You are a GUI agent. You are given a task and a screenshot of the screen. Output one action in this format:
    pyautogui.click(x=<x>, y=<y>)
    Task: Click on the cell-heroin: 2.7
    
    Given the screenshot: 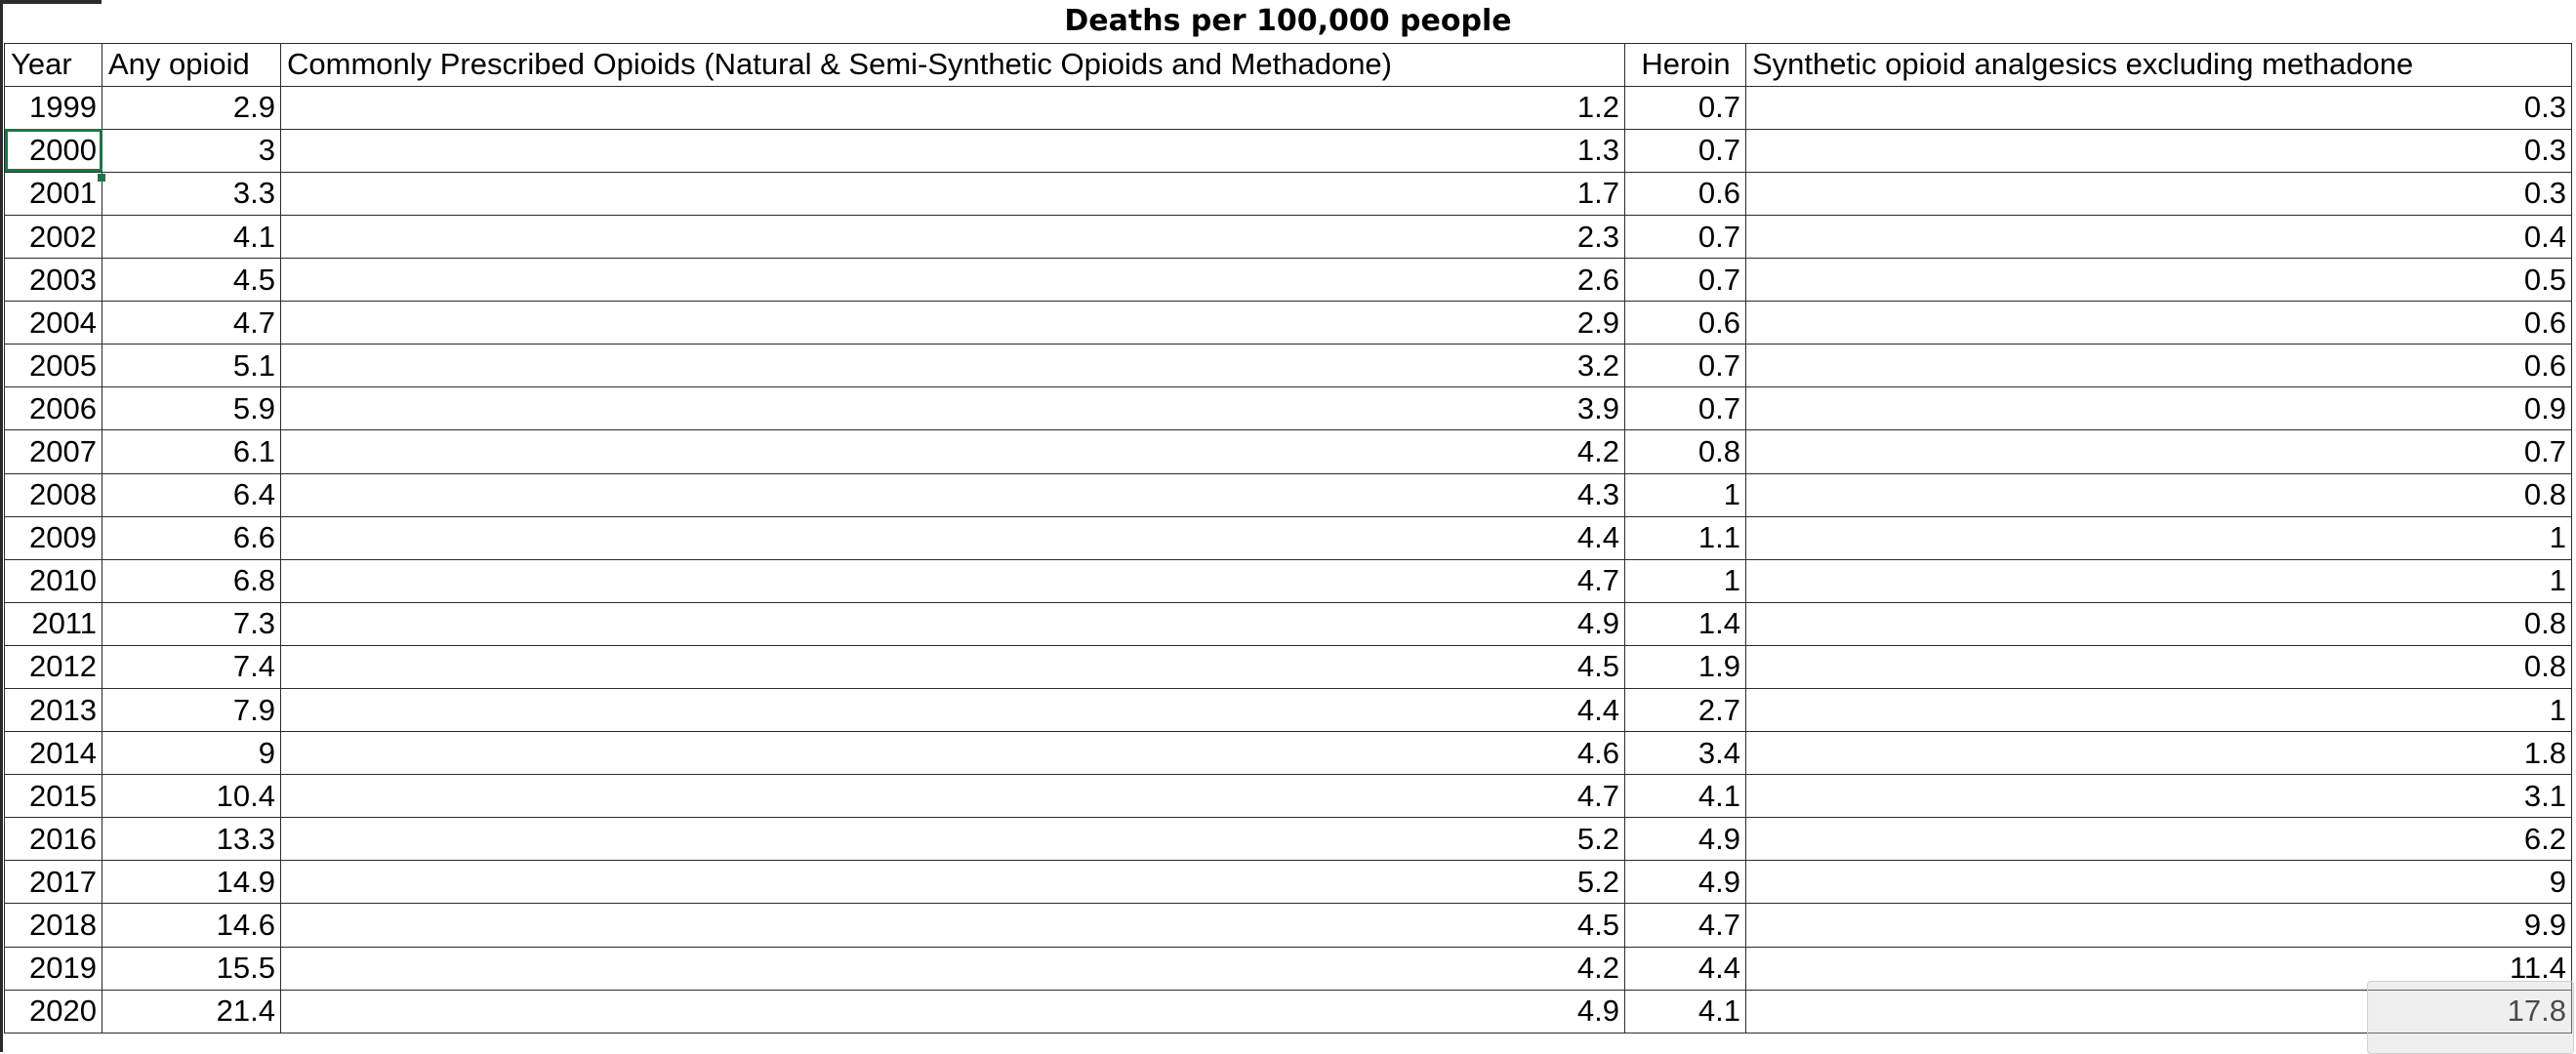 What is the action you would take?
    pyautogui.click(x=1685, y=710)
    